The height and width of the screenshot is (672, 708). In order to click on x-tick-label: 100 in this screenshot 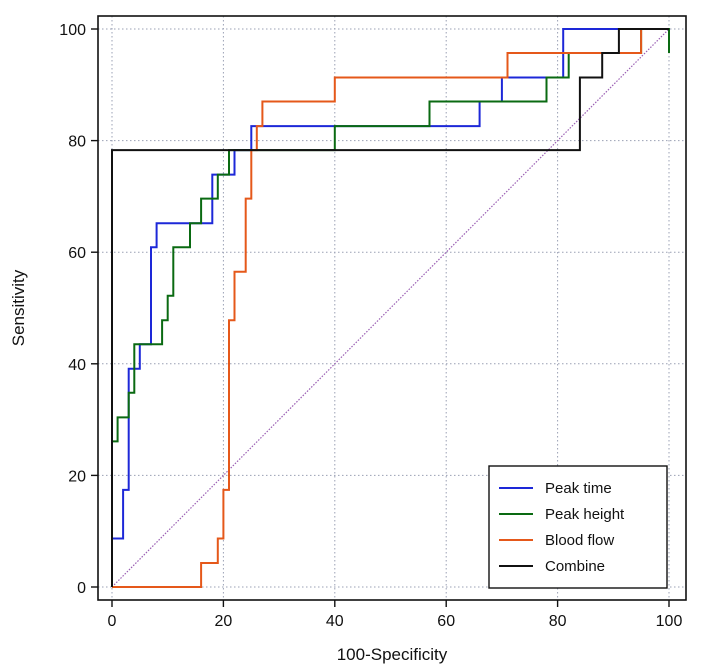, I will do `click(669, 621)`.